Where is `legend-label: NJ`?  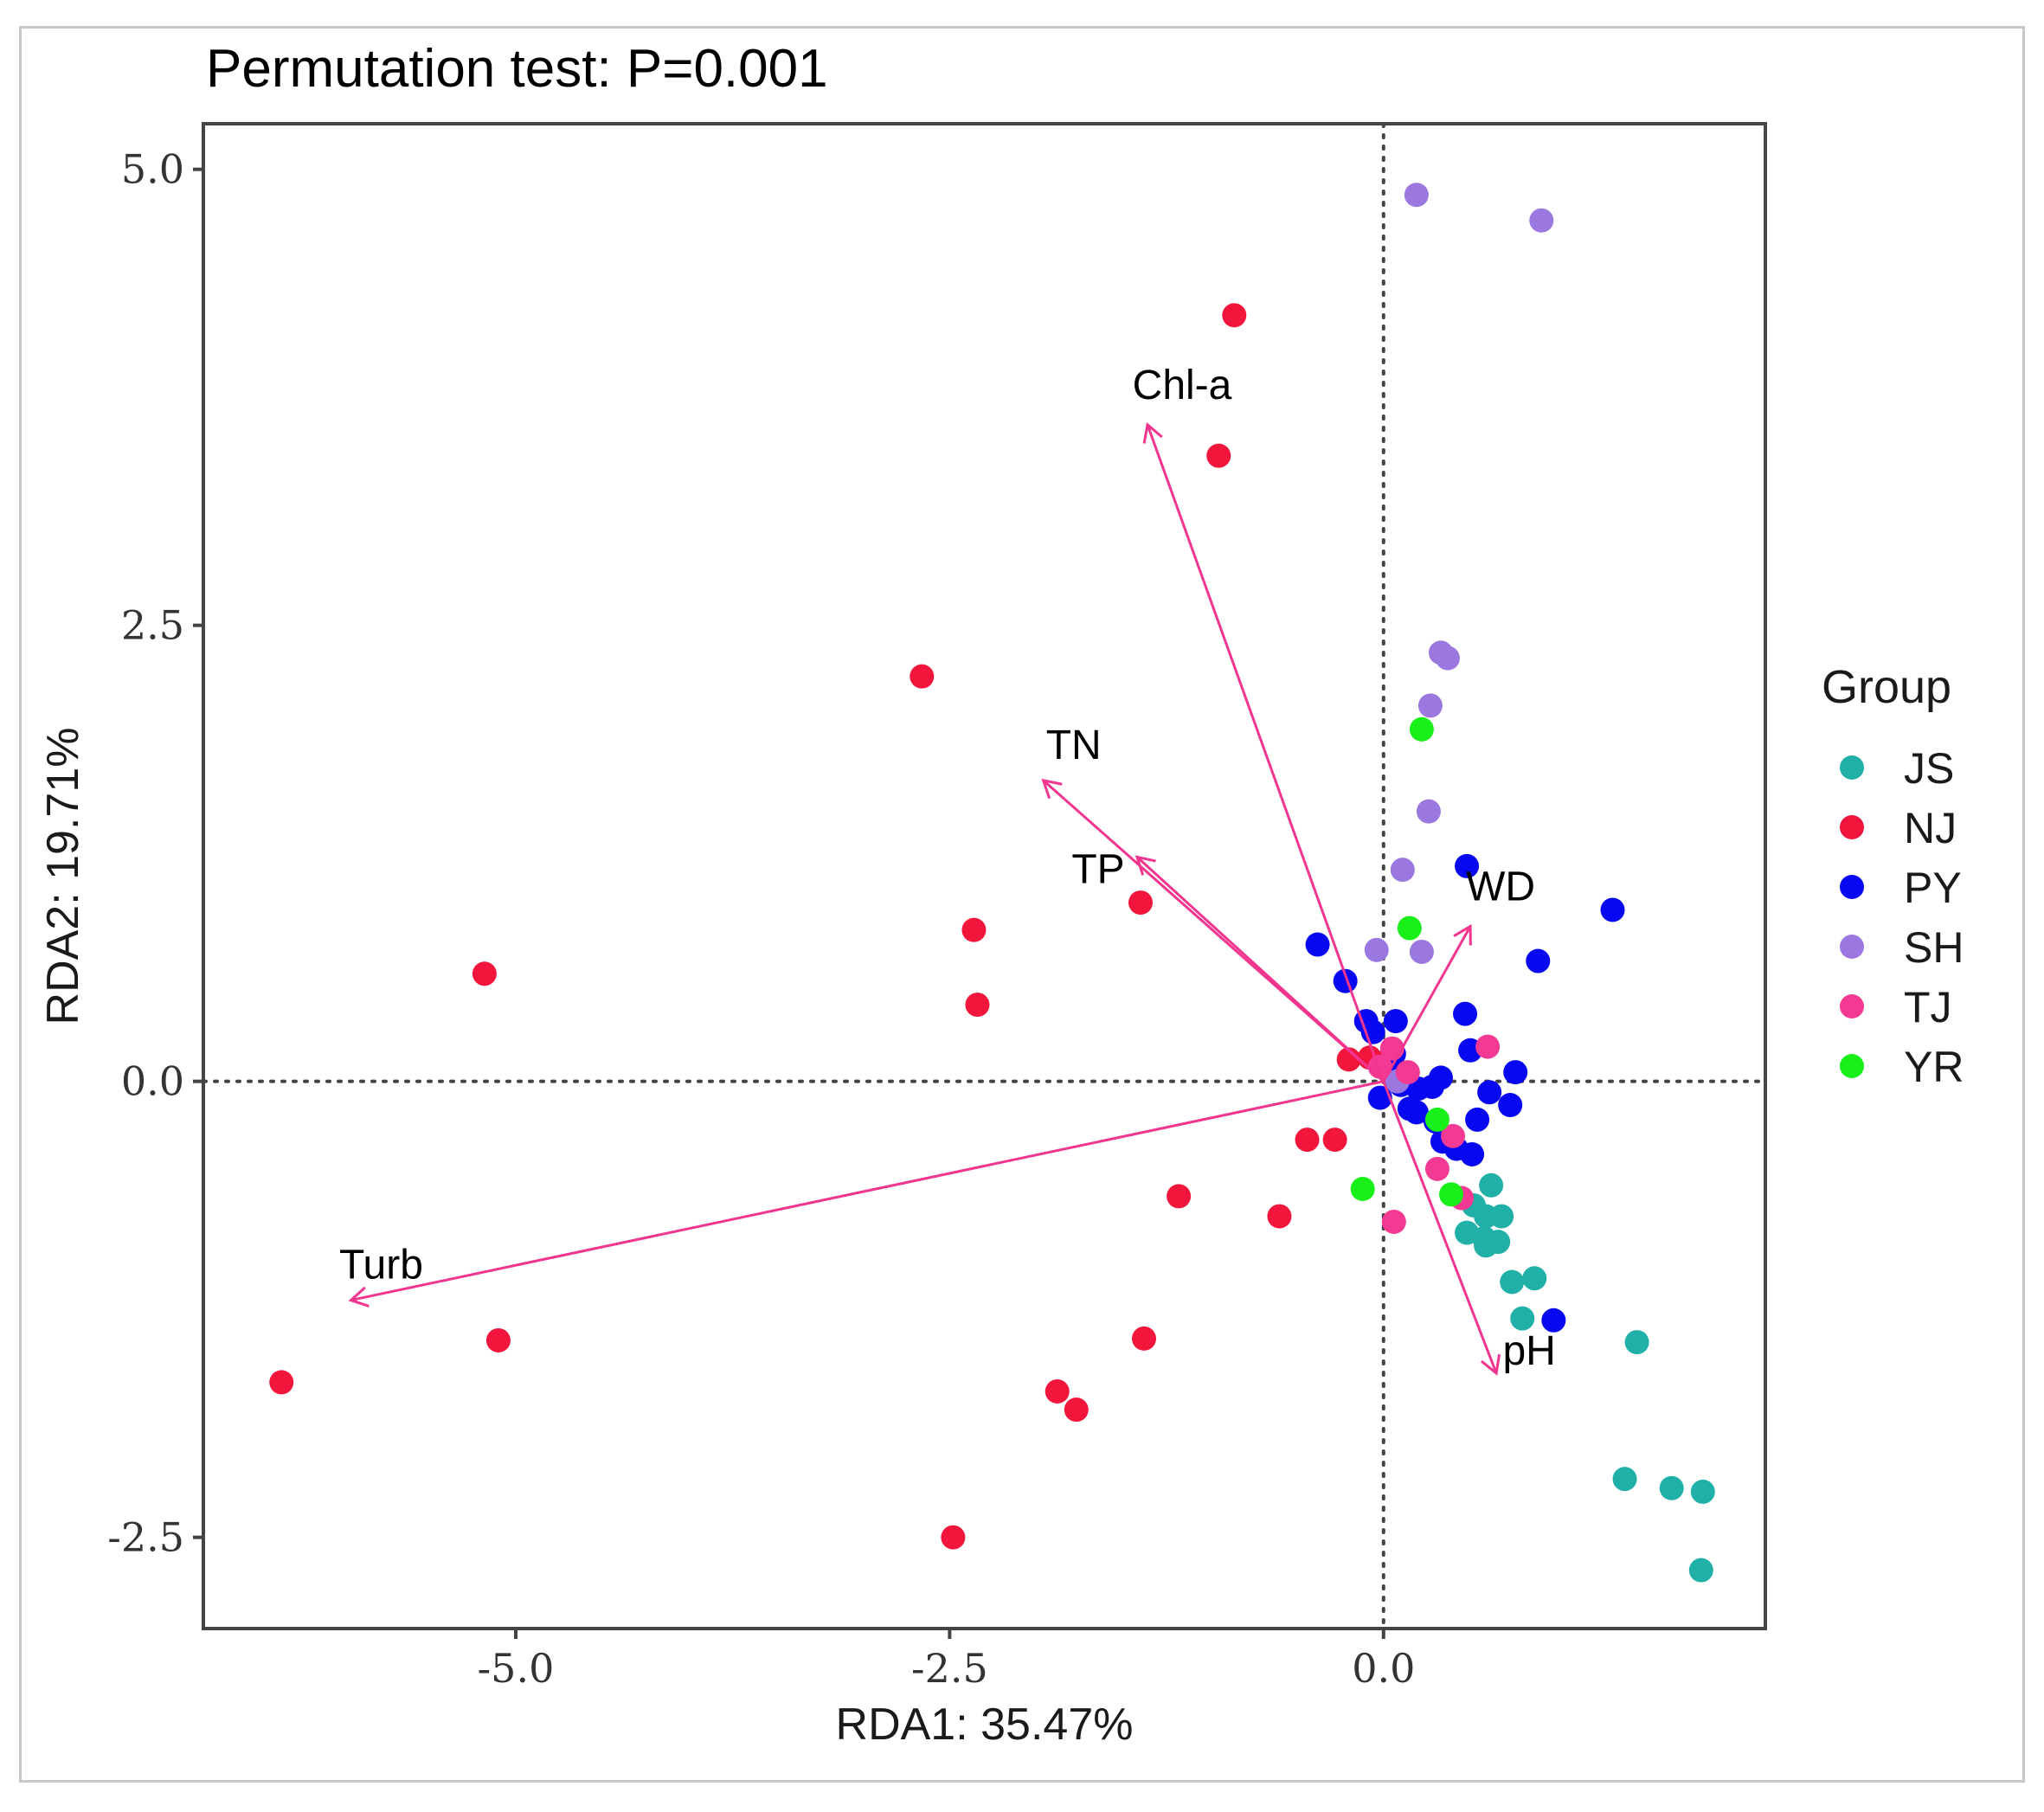 legend-label: NJ is located at coordinates (1930, 828).